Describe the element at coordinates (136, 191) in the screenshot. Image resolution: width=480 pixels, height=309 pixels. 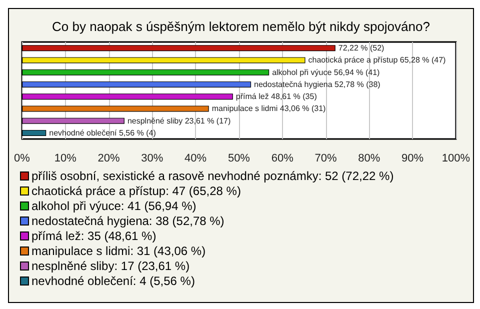
I see `legend-label: chaotická práce a přístup: 47 (65,28 %)` at that location.